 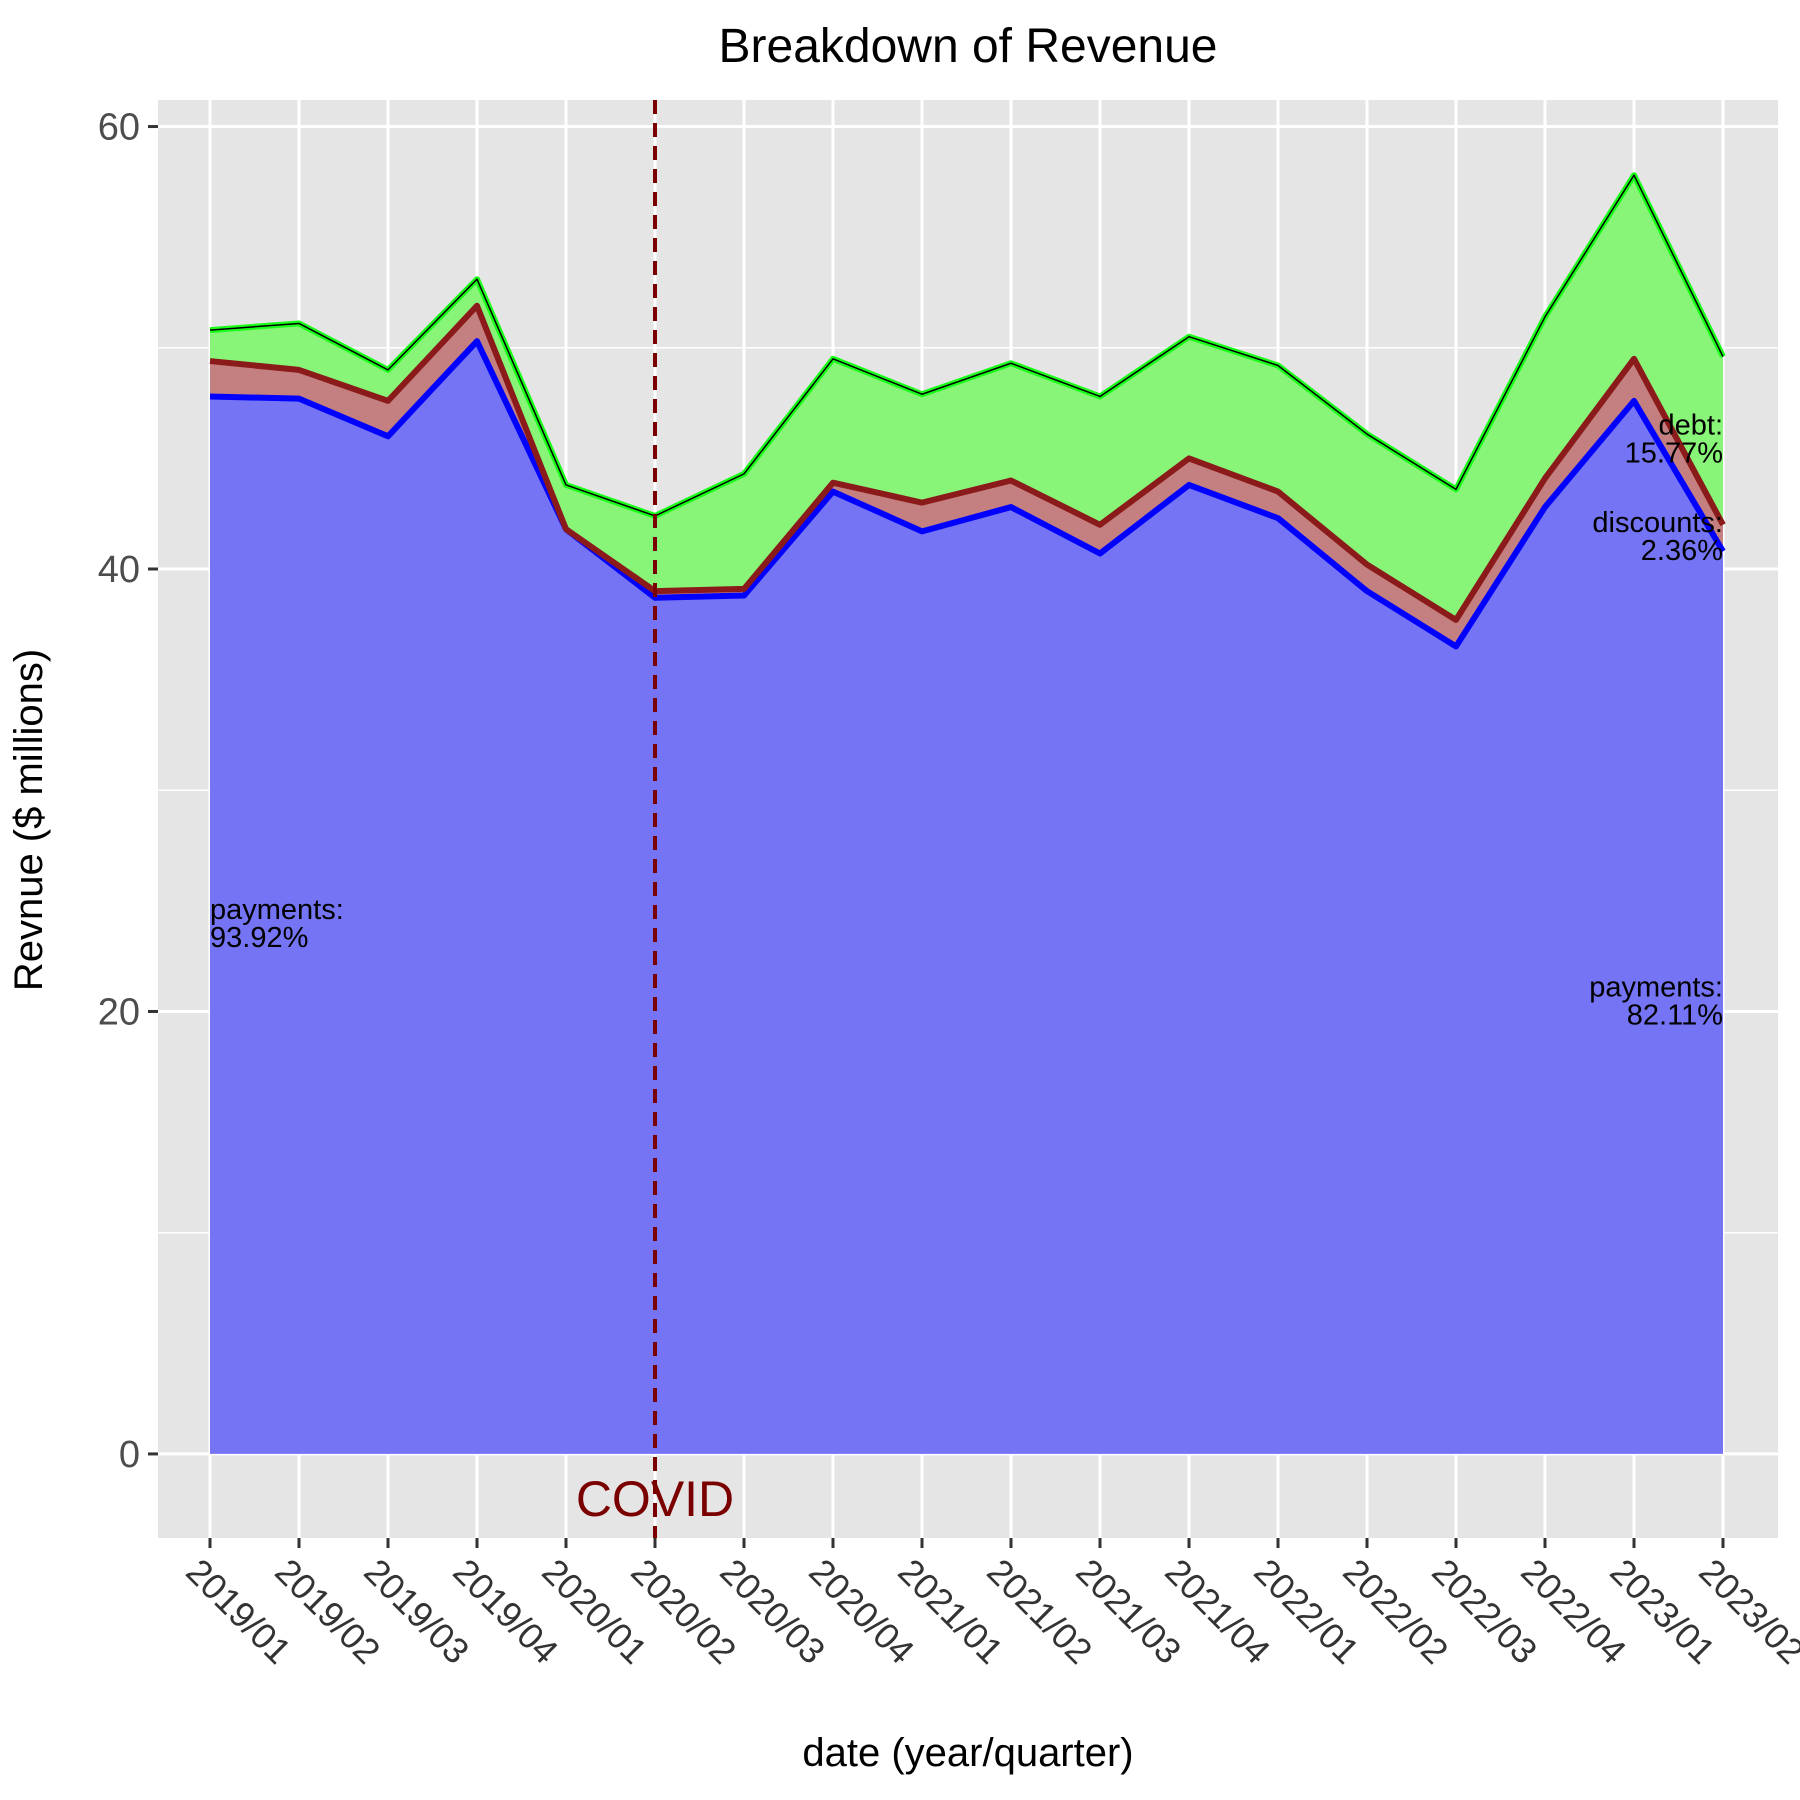 What do you see at coordinates (119, 128) in the screenshot?
I see `y-tick-label: 60` at bounding box center [119, 128].